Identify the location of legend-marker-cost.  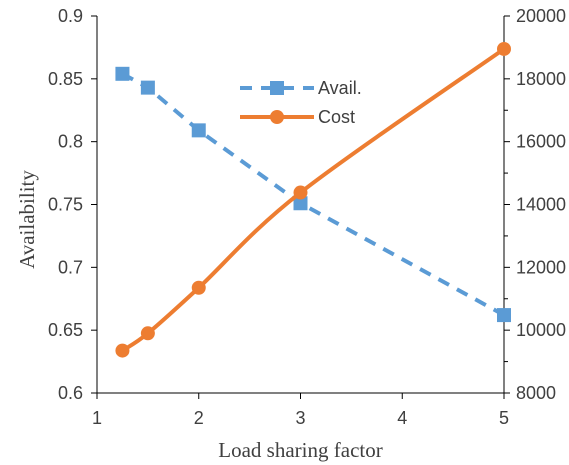
(277, 117).